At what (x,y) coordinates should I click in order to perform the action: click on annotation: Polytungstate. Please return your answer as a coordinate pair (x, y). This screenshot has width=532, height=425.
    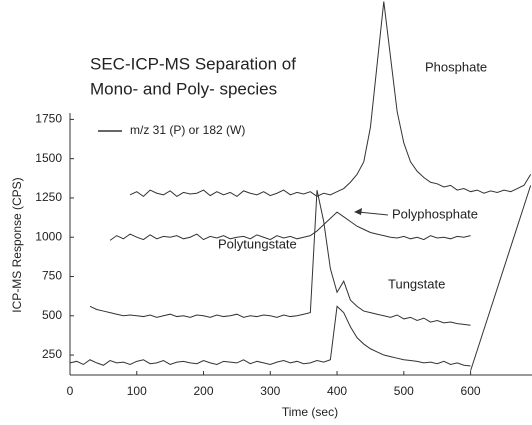
    Looking at the image, I should click on (257, 243).